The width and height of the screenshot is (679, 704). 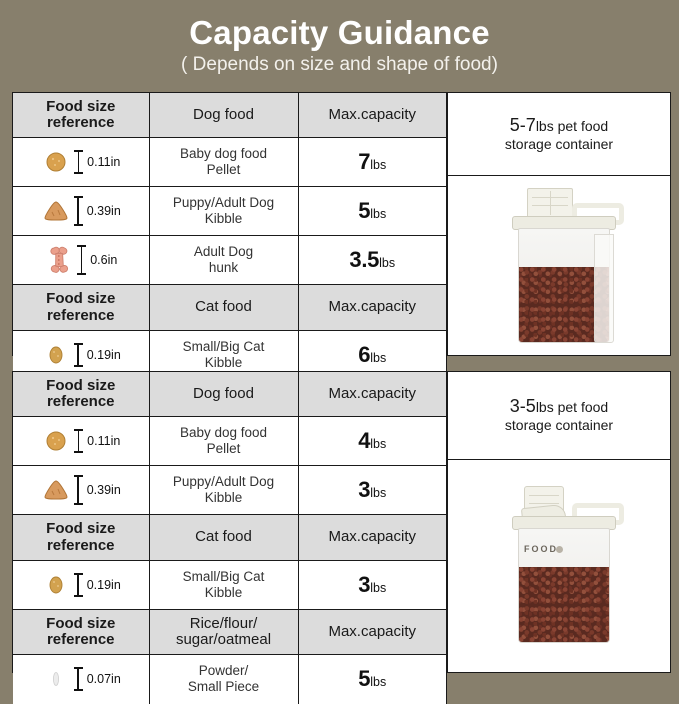 I want to click on container-brand-label: FOOD, so click(x=541, y=549).